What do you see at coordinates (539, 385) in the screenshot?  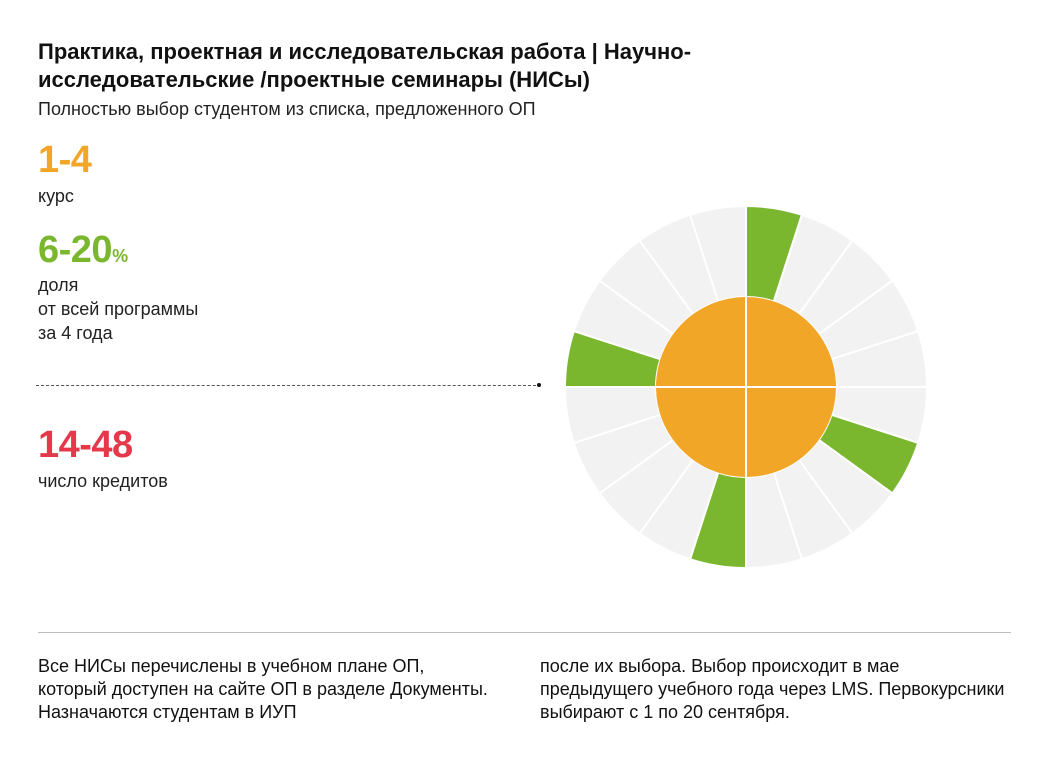 I see `divider-dot` at bounding box center [539, 385].